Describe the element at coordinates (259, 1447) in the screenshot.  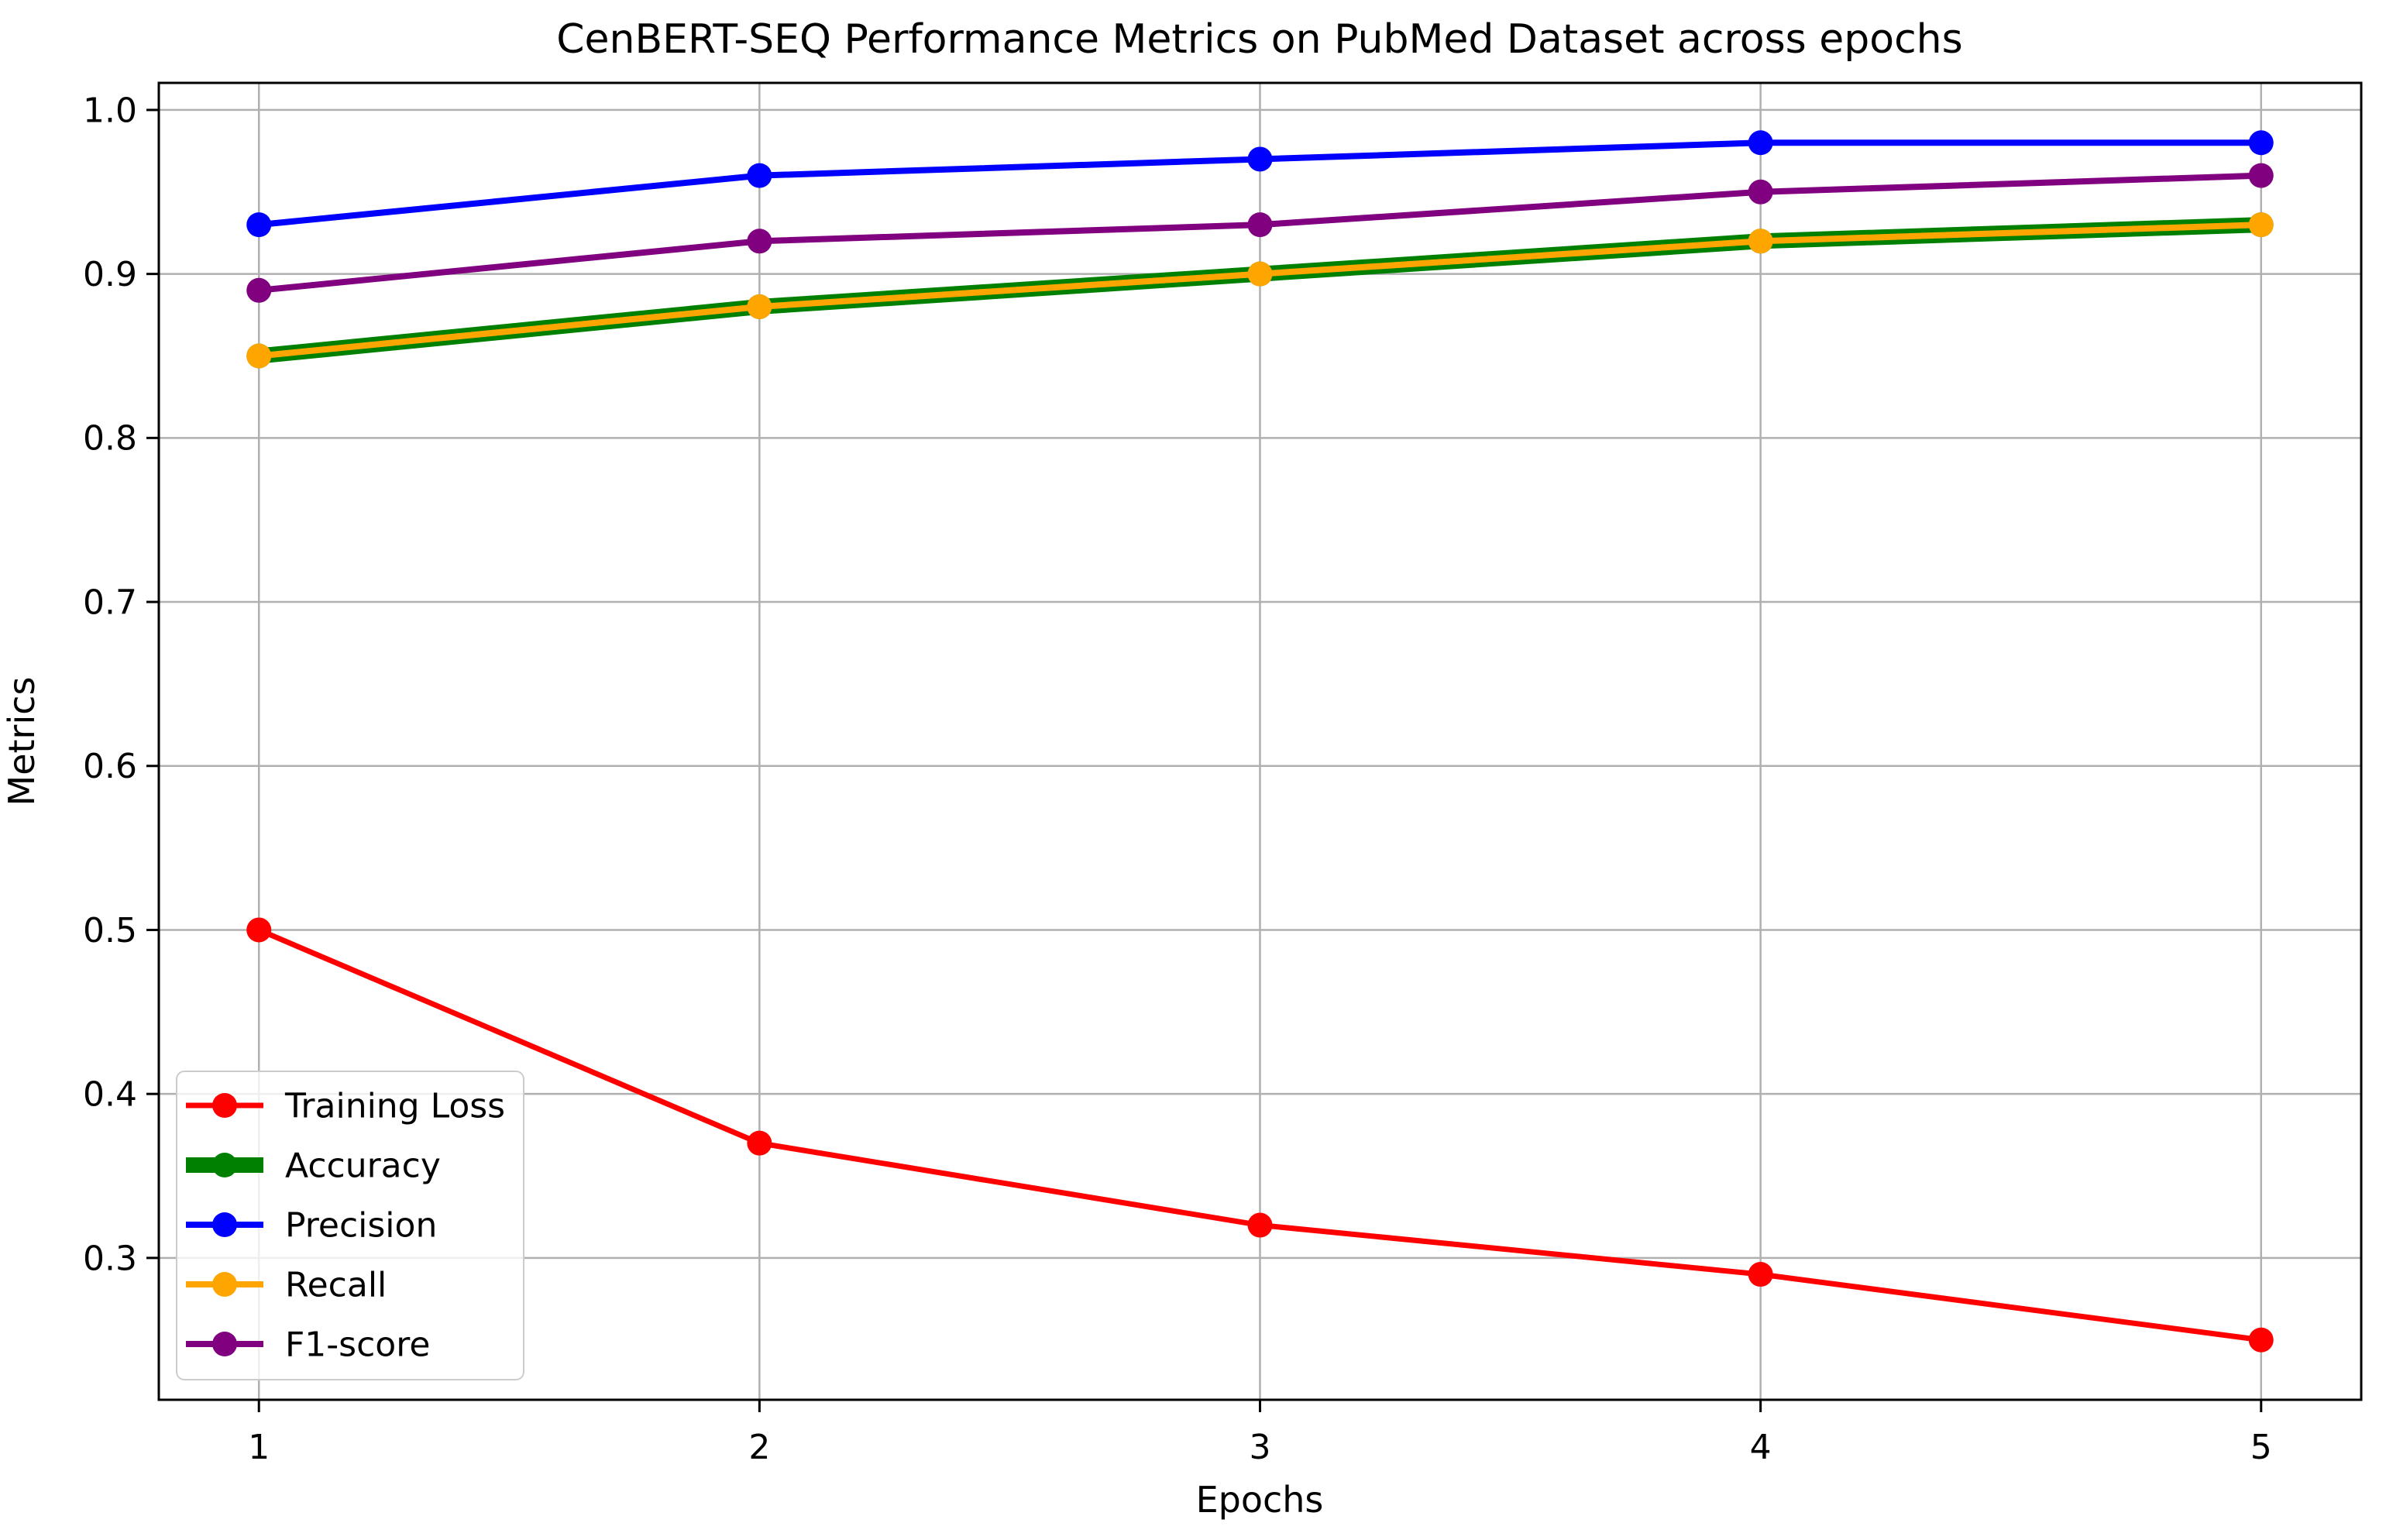
I see `x-tick-label: 1` at that location.